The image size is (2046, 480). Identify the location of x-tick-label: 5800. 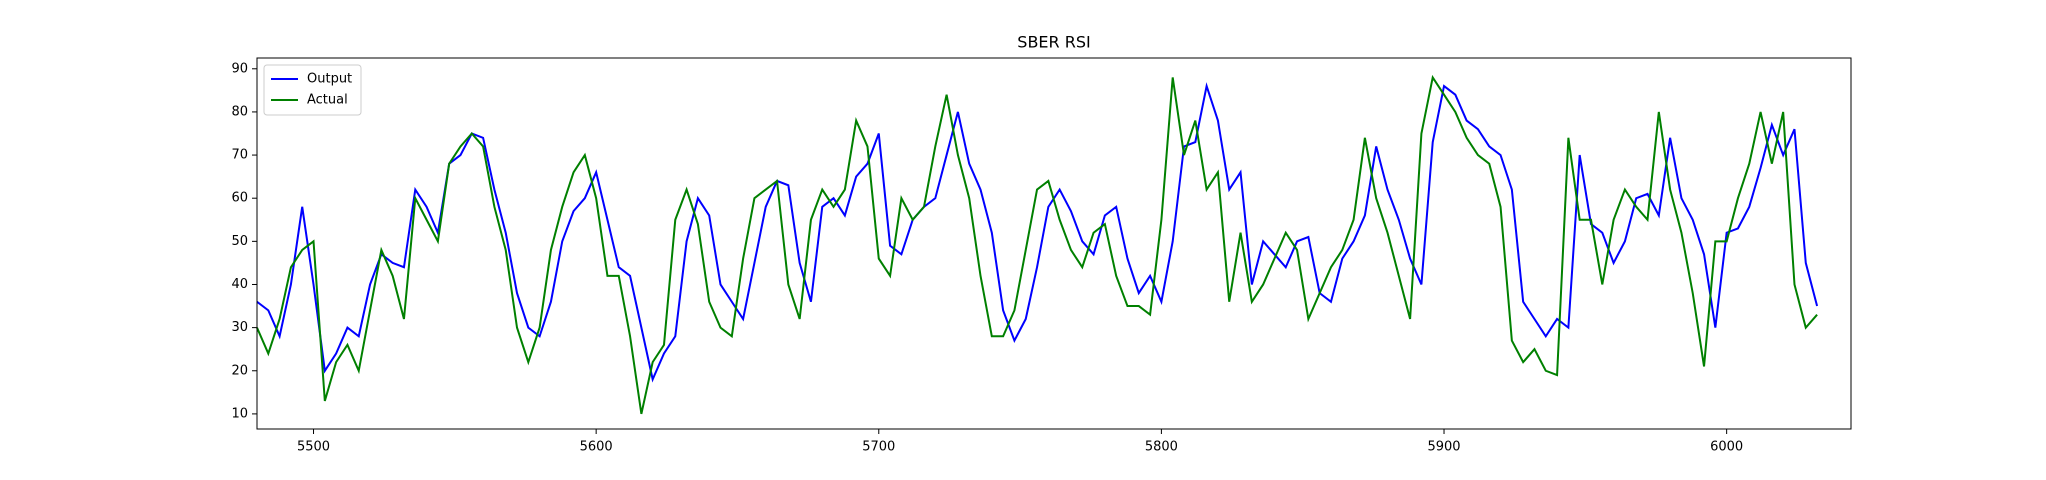
(1161, 447).